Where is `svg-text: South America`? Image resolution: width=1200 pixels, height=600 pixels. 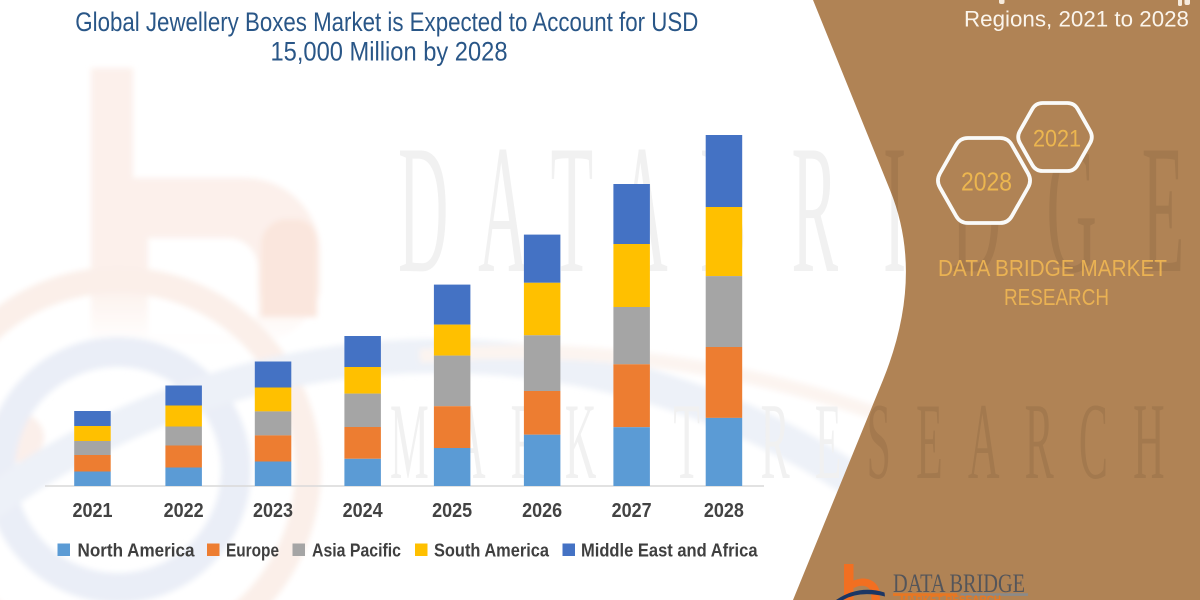
svg-text: South America is located at coordinates (492, 550).